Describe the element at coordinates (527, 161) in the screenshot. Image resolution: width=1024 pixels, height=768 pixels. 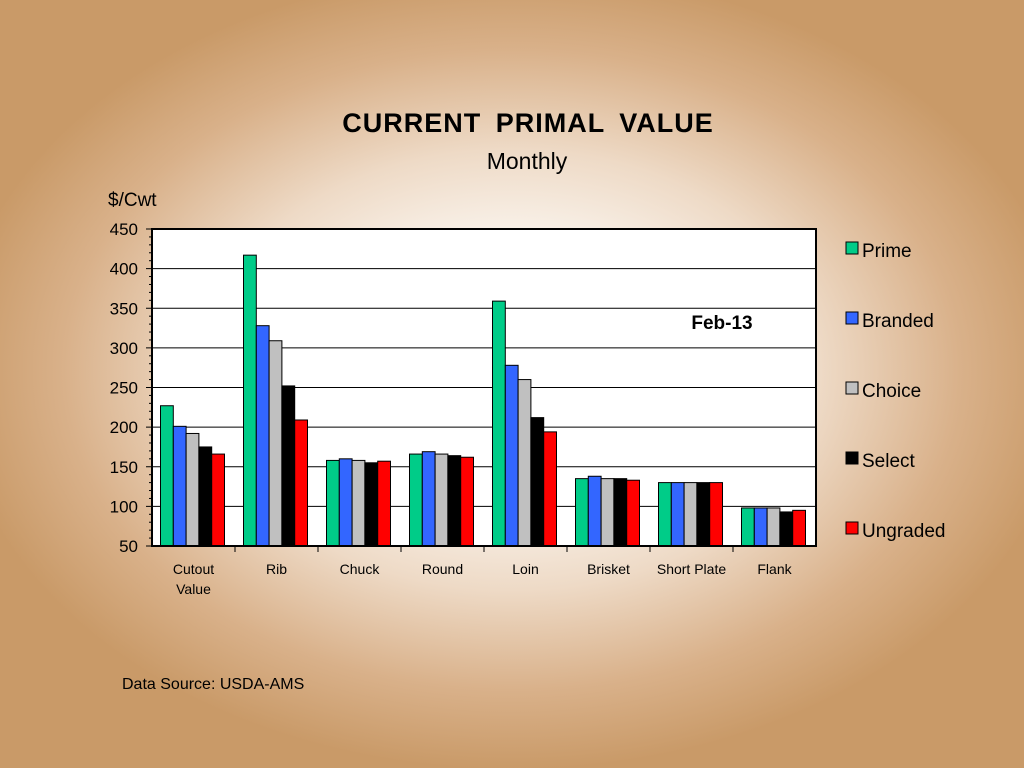
I see `chart-subtitle: Monthly` at that location.